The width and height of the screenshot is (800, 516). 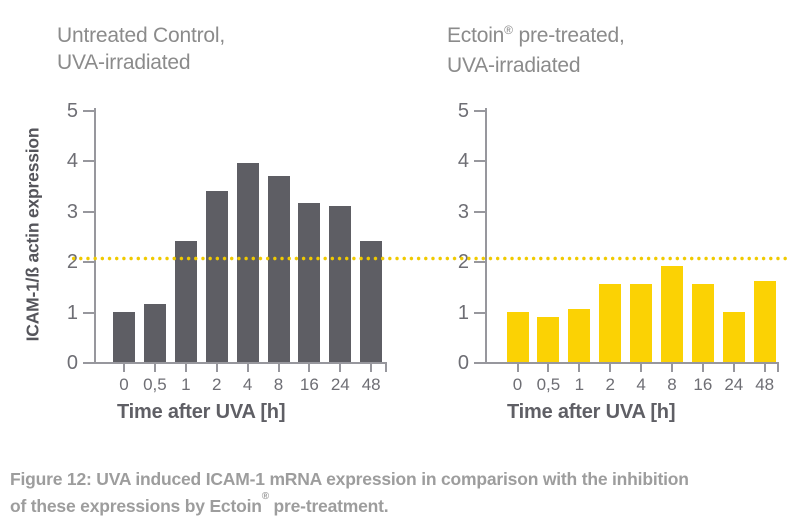 I want to click on left-chart-x-tick-label: 4, so click(x=247, y=384).